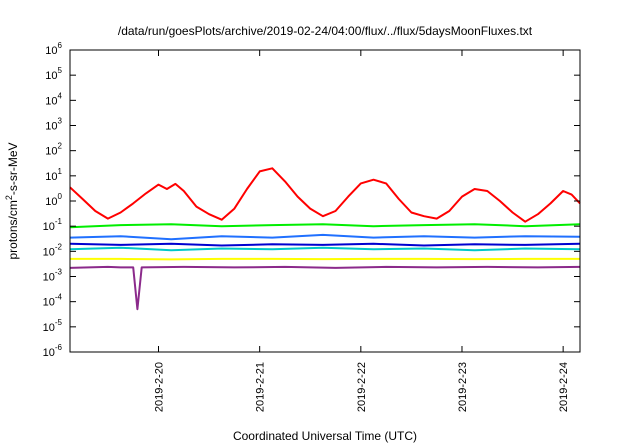 The height and width of the screenshot is (448, 640). What do you see at coordinates (13, 229) in the screenshot?
I see `y-axis-label-a: protons/cm` at bounding box center [13, 229].